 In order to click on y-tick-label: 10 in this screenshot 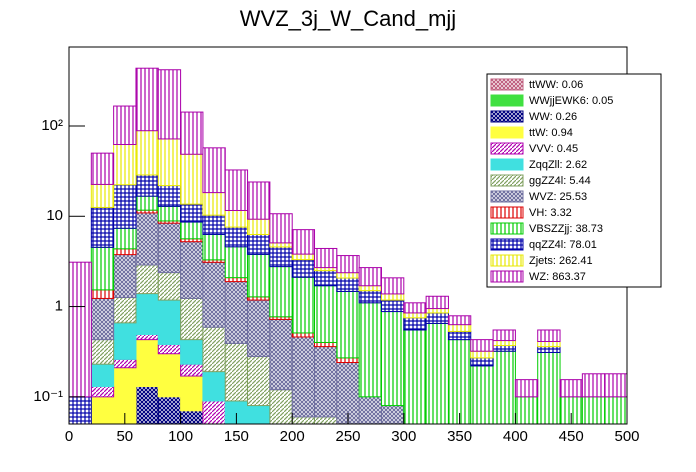, I will do `click(54, 215)`.